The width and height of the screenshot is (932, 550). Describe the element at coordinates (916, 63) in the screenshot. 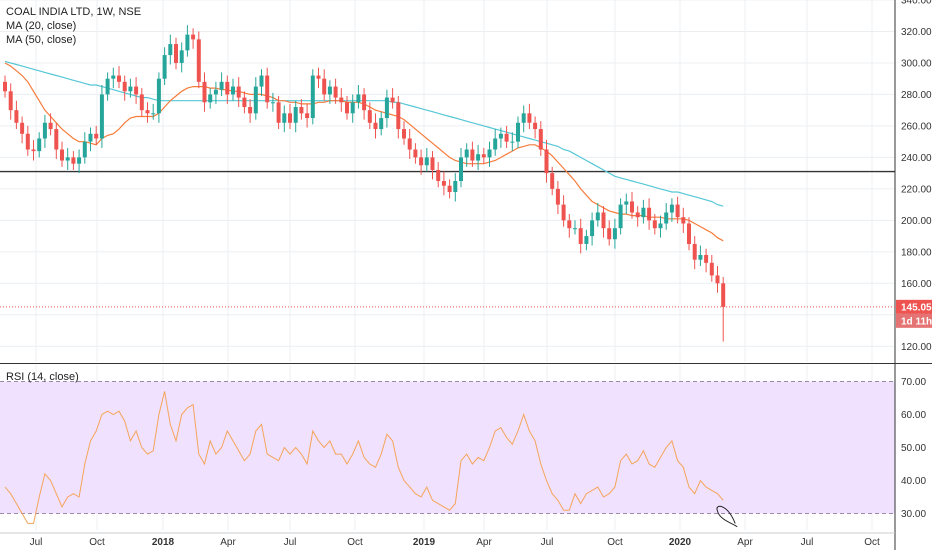

I see `price-tick-label: 300.00` at that location.